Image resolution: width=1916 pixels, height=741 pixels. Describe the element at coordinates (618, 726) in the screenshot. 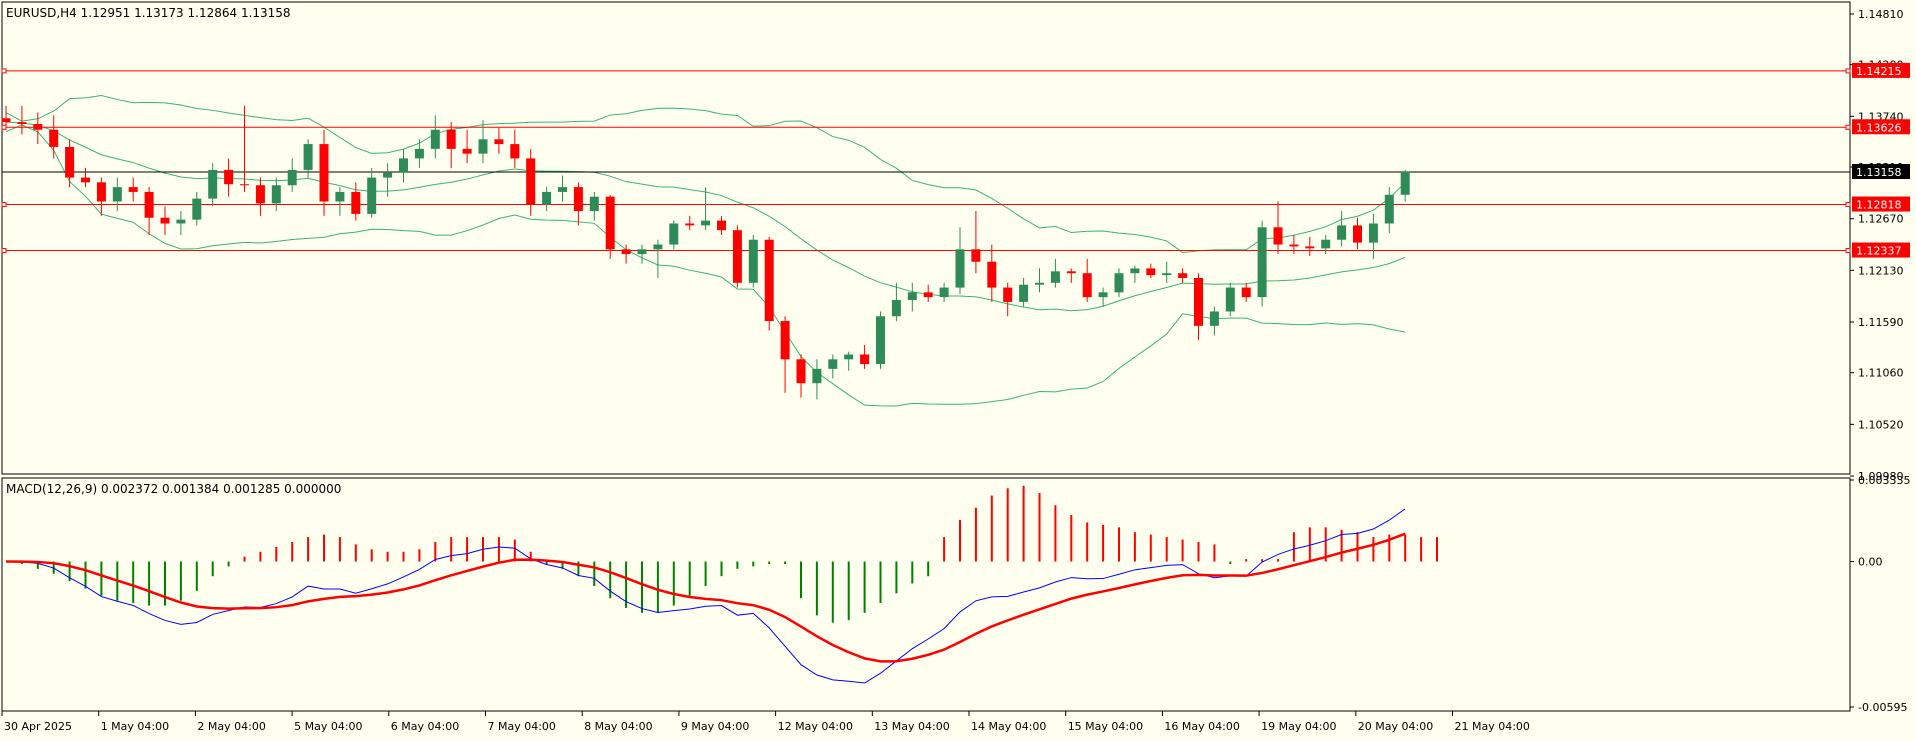

I see `time-tick-label: 8 May 04:00` at that location.